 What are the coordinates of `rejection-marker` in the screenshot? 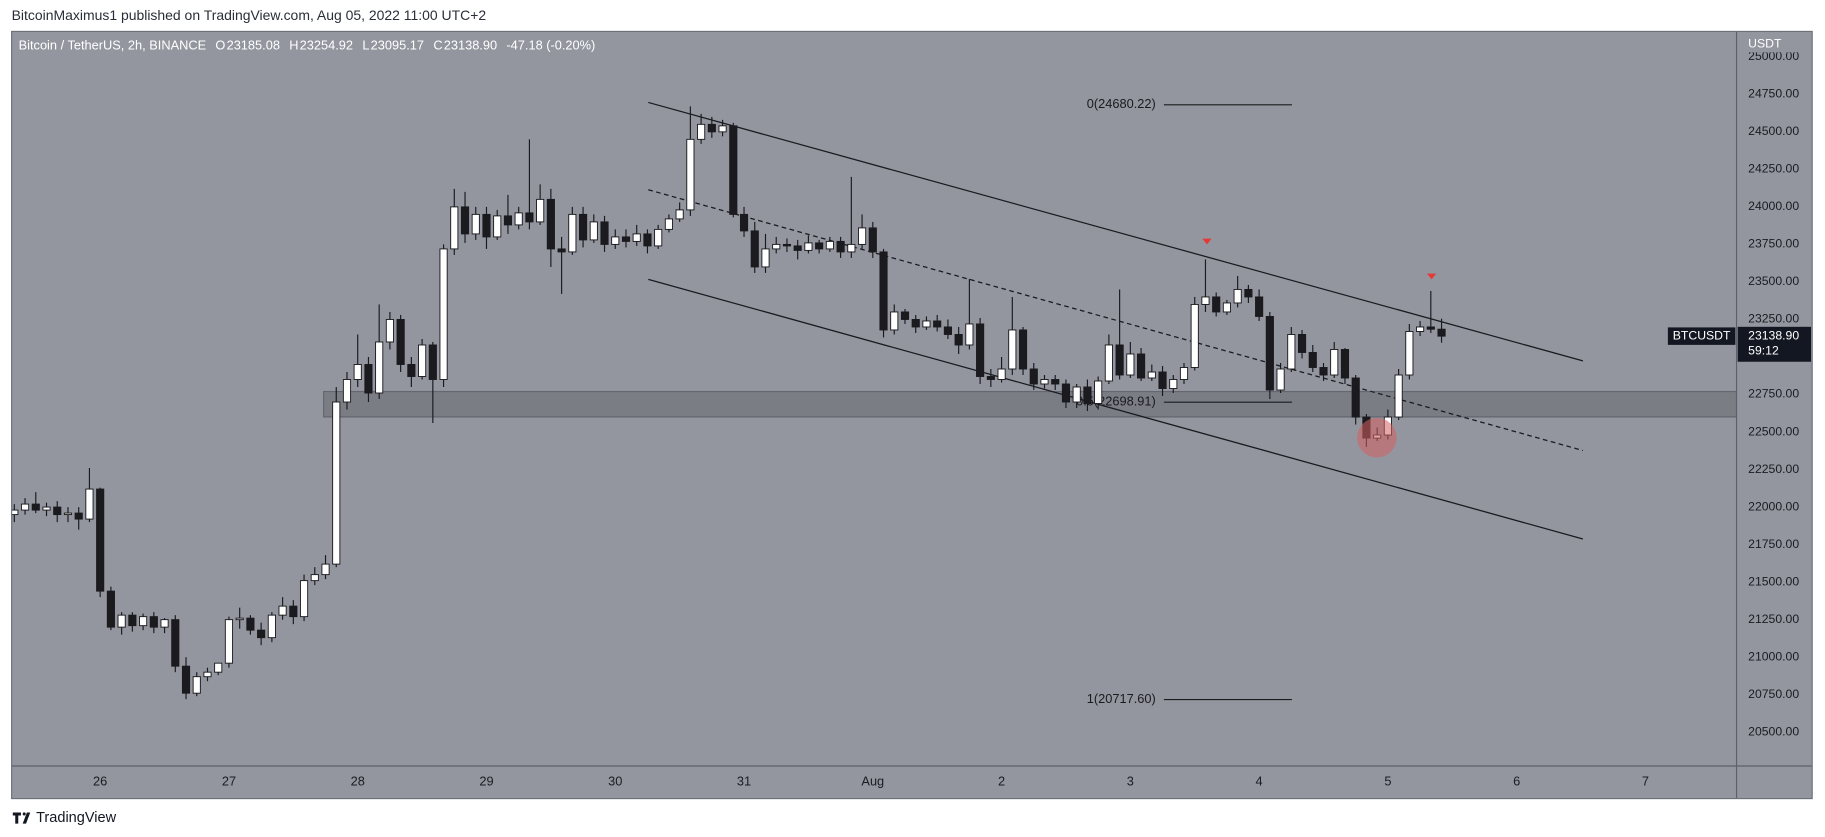 It's located at (1207, 241).